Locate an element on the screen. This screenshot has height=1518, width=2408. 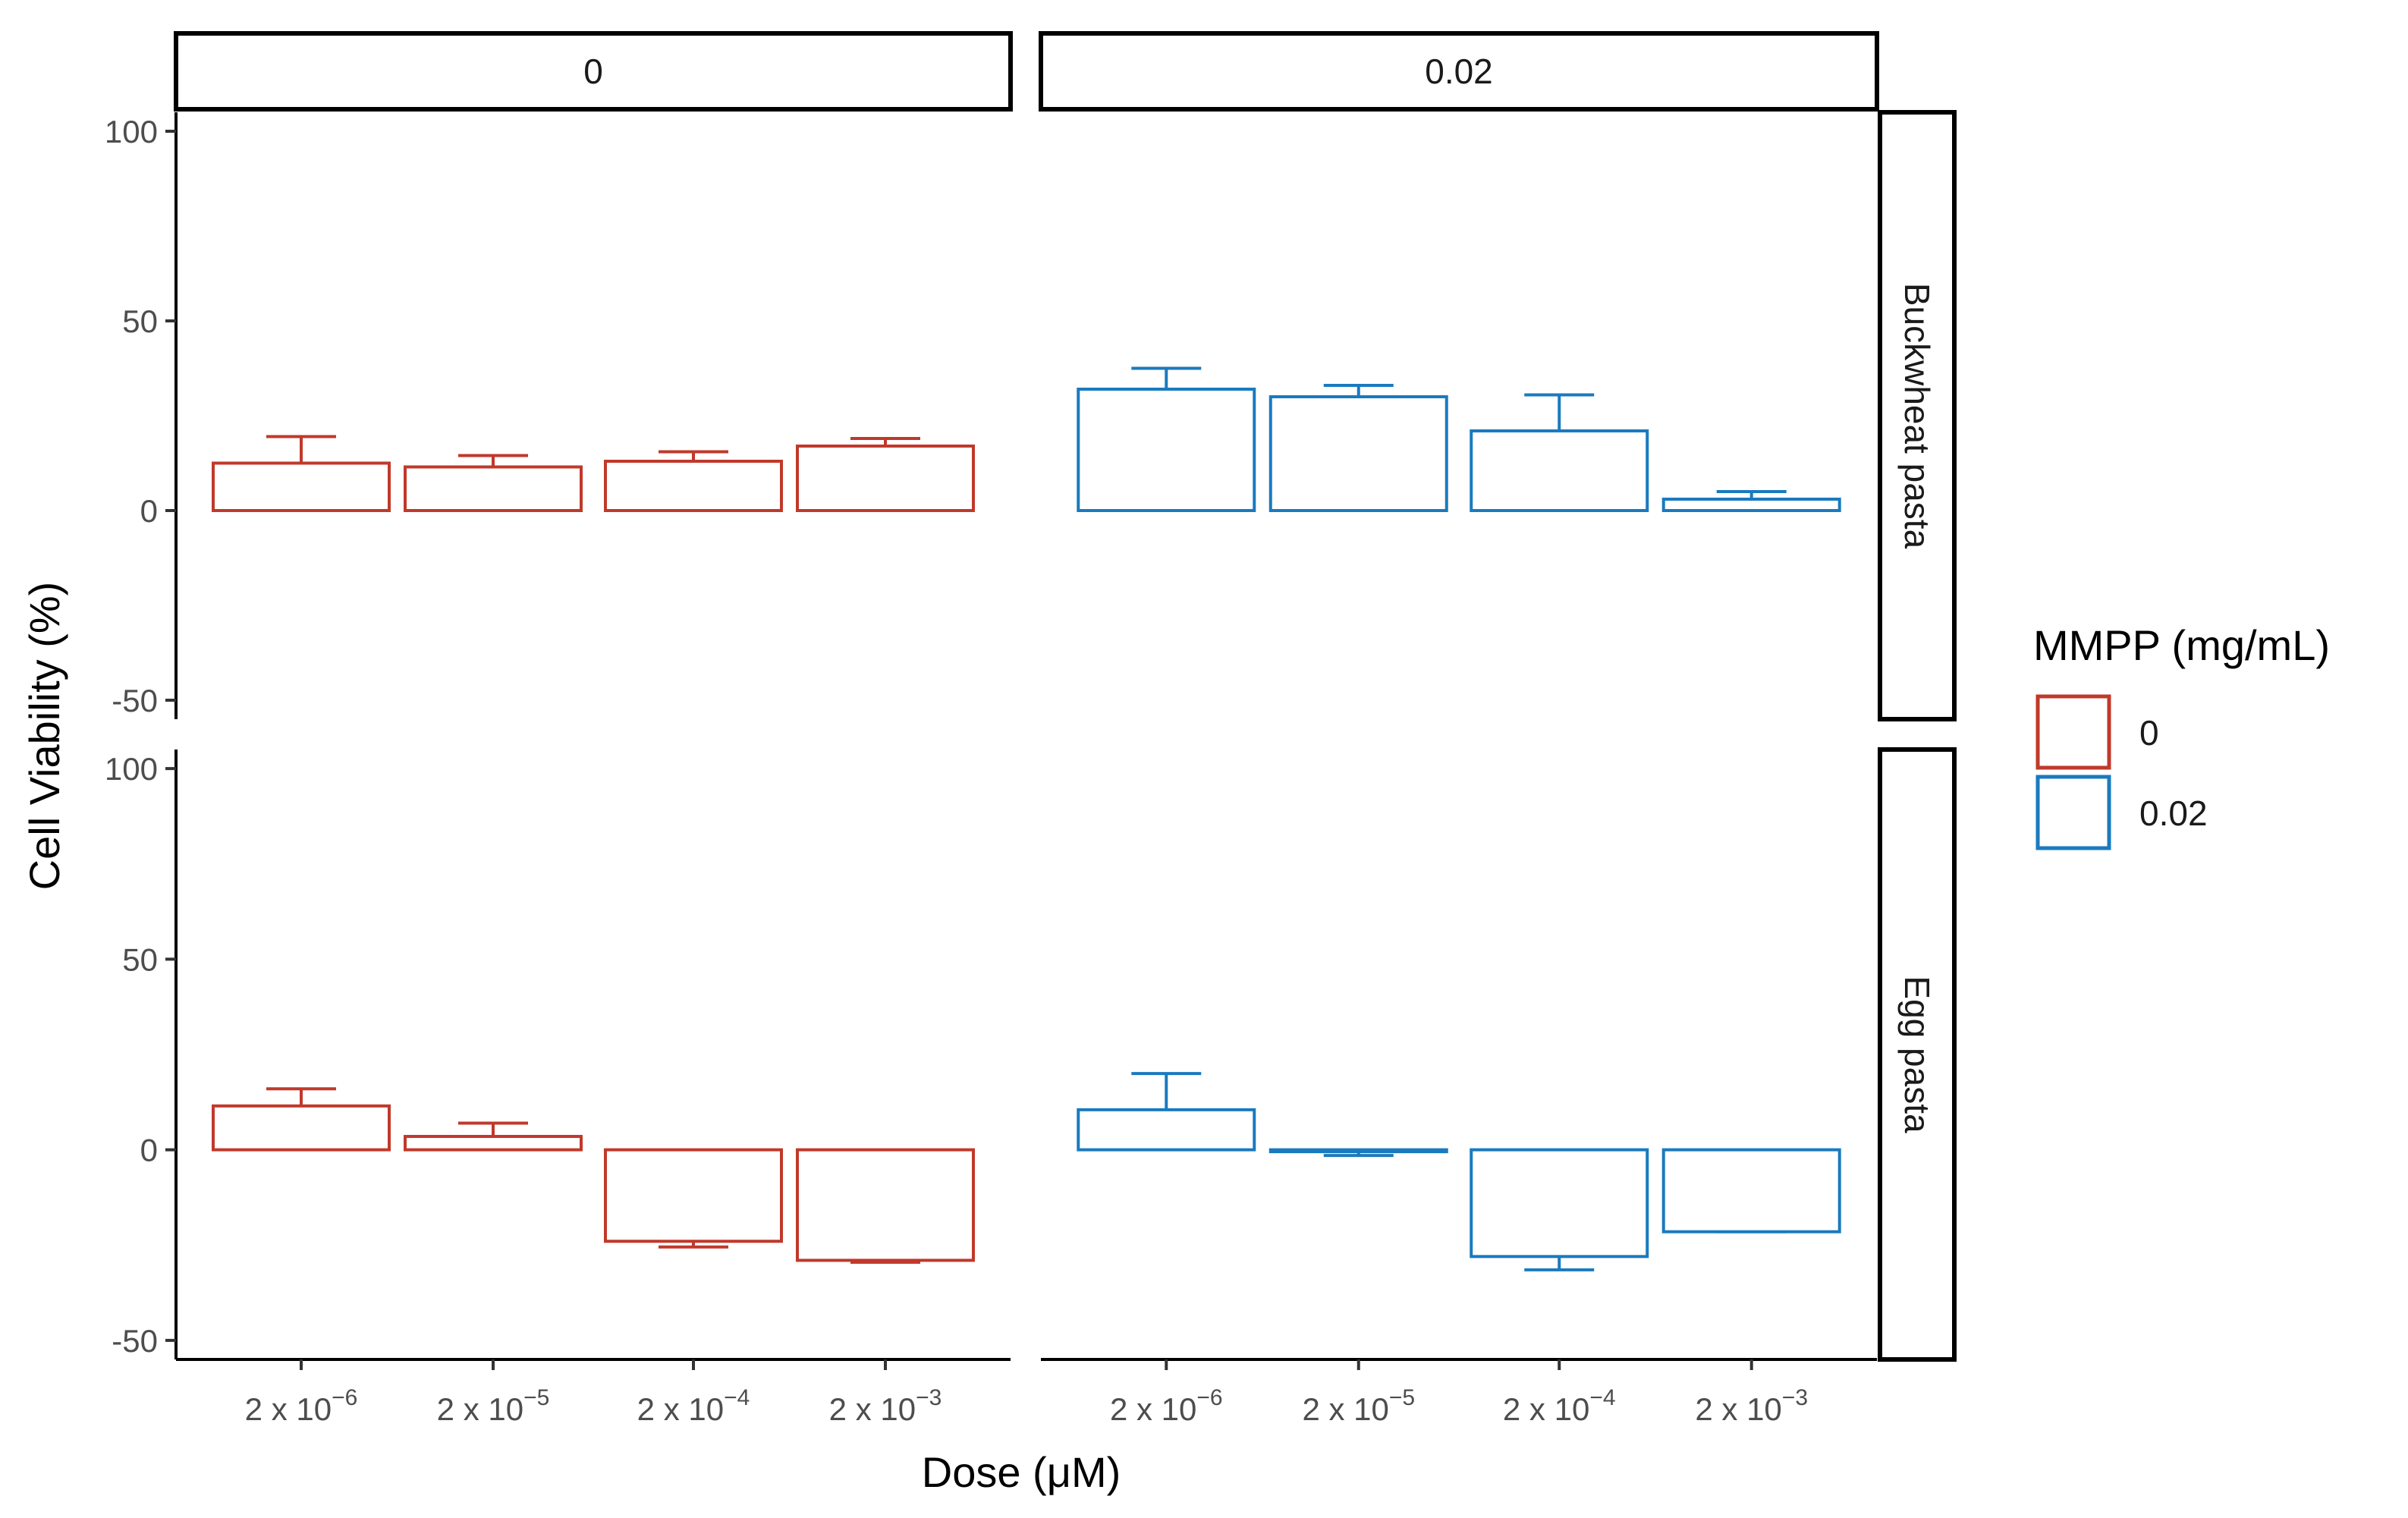
column-strips: 0 0.02 is located at coordinates (1026, 71).